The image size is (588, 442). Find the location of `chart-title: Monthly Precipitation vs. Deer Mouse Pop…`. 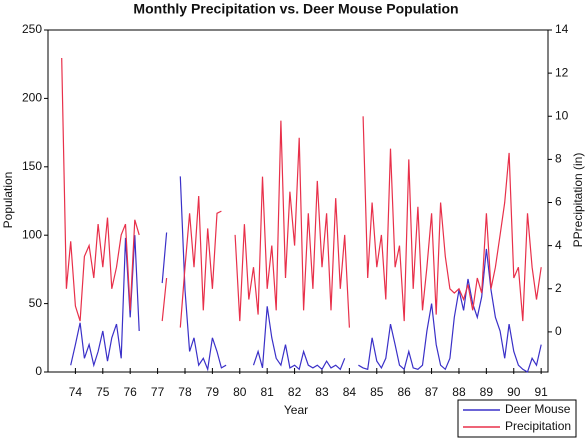

chart-title: Monthly Precipitation vs. Deer Mouse Pop… is located at coordinates (295, 9).